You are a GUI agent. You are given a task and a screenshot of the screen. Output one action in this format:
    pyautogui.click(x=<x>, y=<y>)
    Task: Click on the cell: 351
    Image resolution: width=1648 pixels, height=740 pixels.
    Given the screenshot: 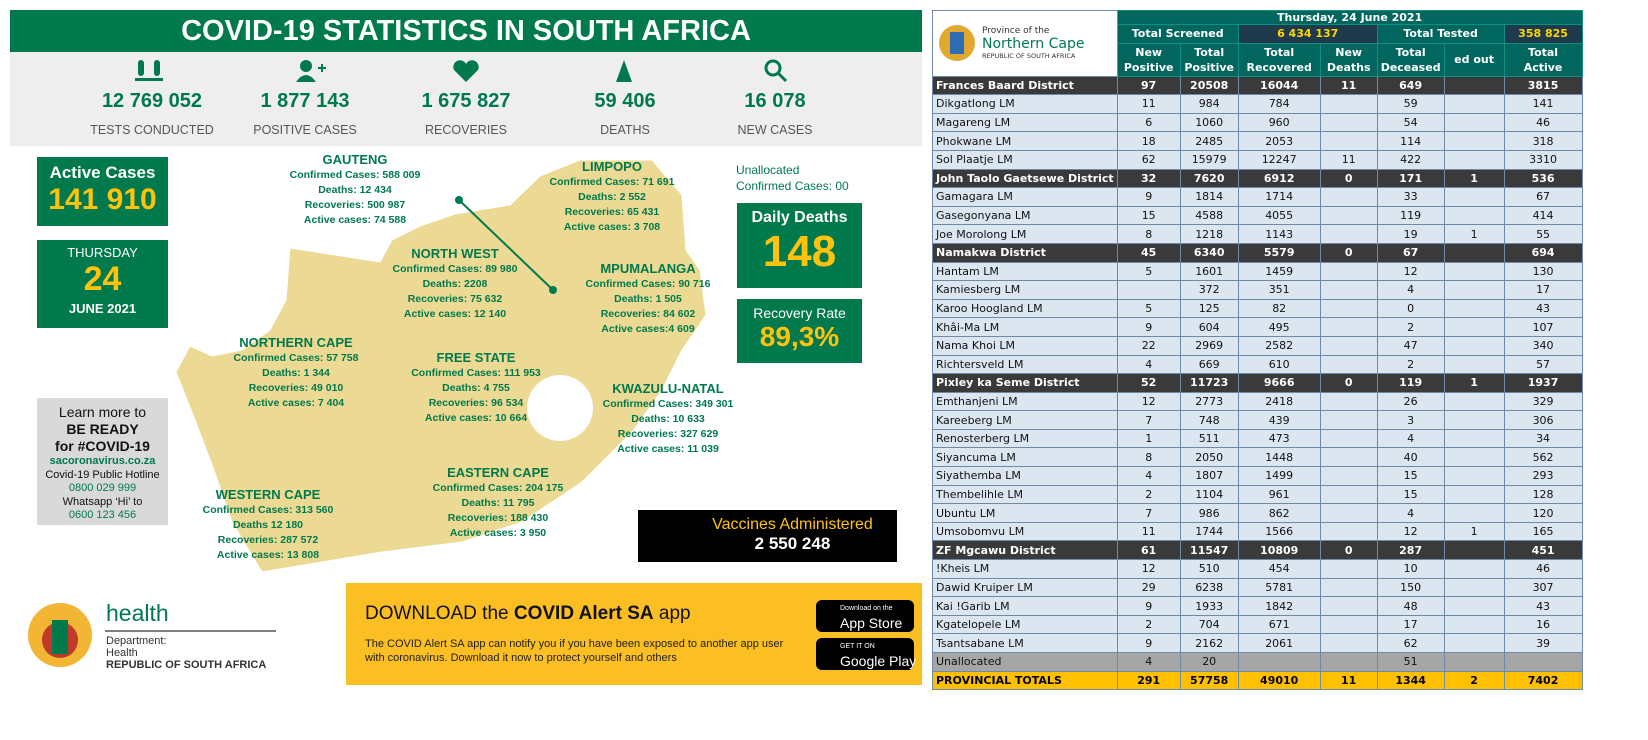 What is the action you would take?
    pyautogui.click(x=1279, y=290)
    